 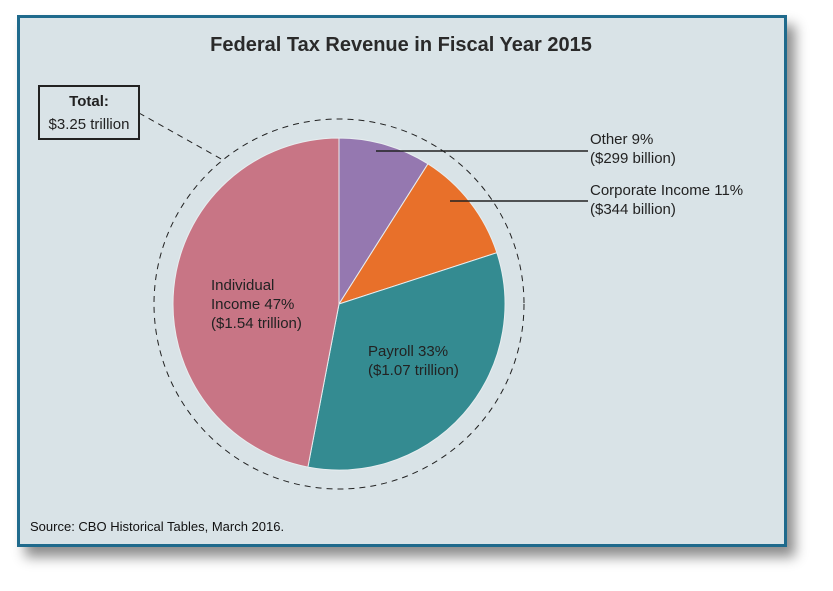 I want to click on pie-slice-corporate-income, so click(x=417, y=234).